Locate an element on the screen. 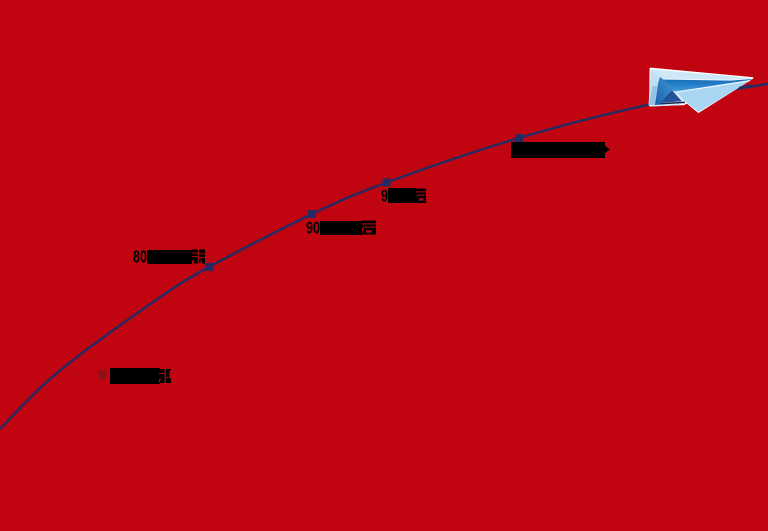 The width and height of the screenshot is (768, 531). svg-text: 90 is located at coordinates (313, 227).